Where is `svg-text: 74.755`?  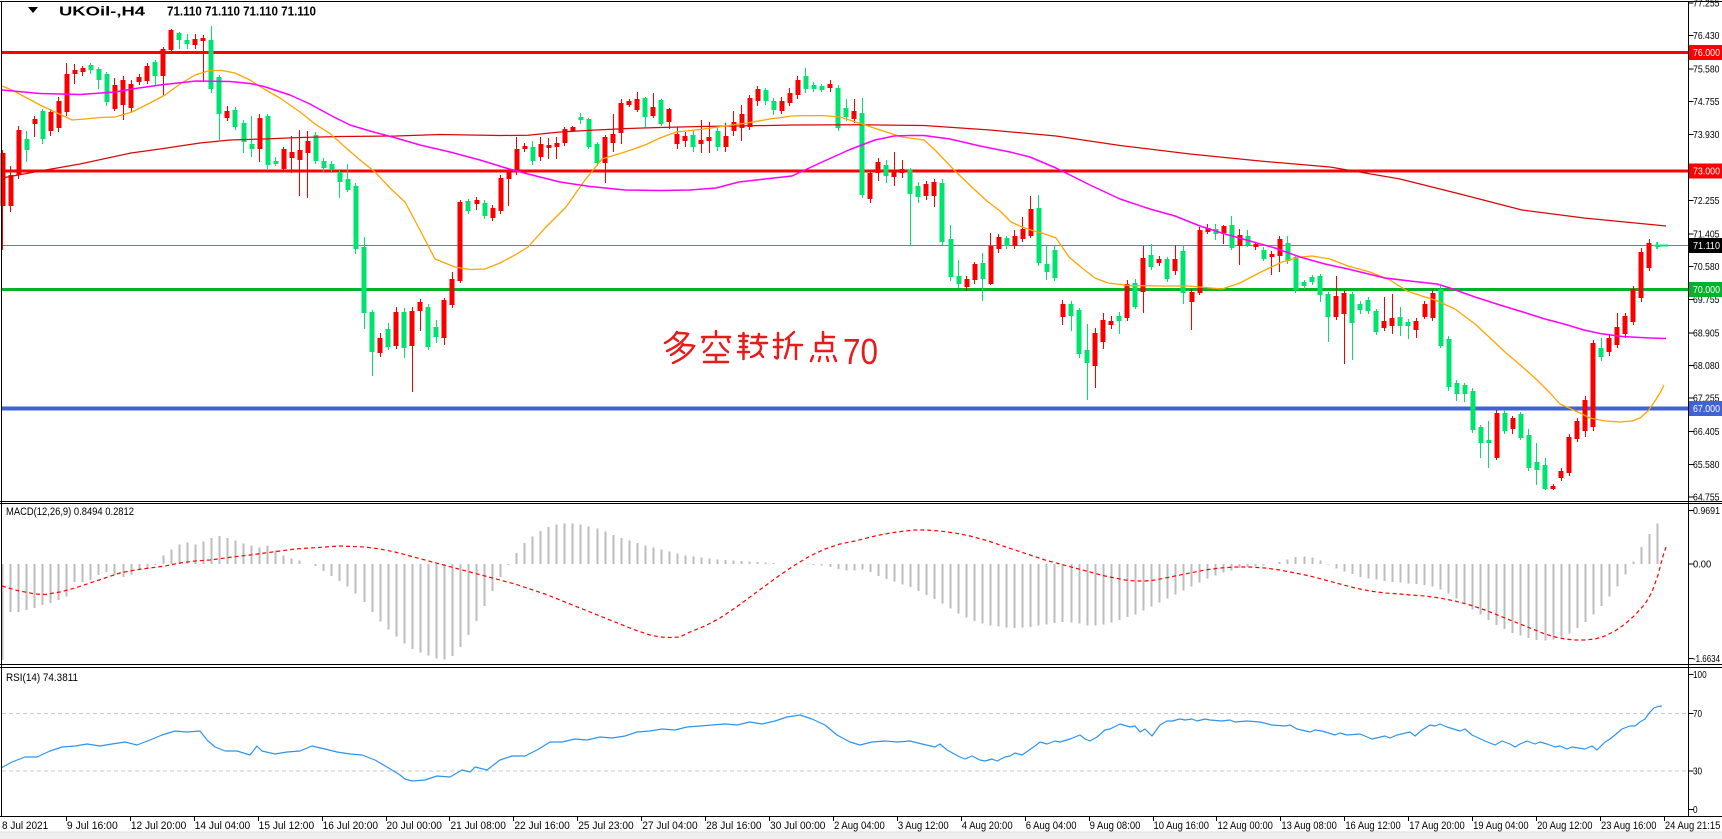
svg-text: 74.755 is located at coordinates (1706, 102).